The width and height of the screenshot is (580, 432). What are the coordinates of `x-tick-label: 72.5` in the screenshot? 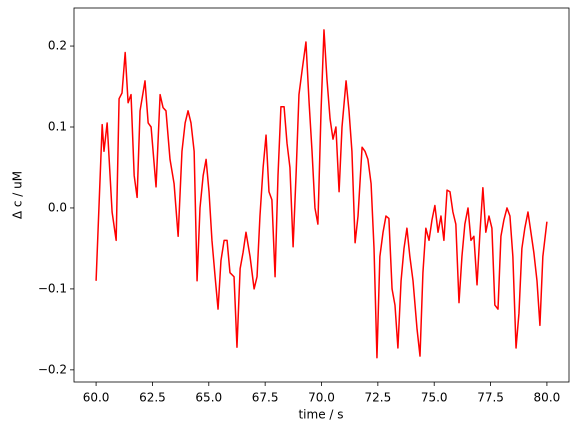 It's located at (377, 398).